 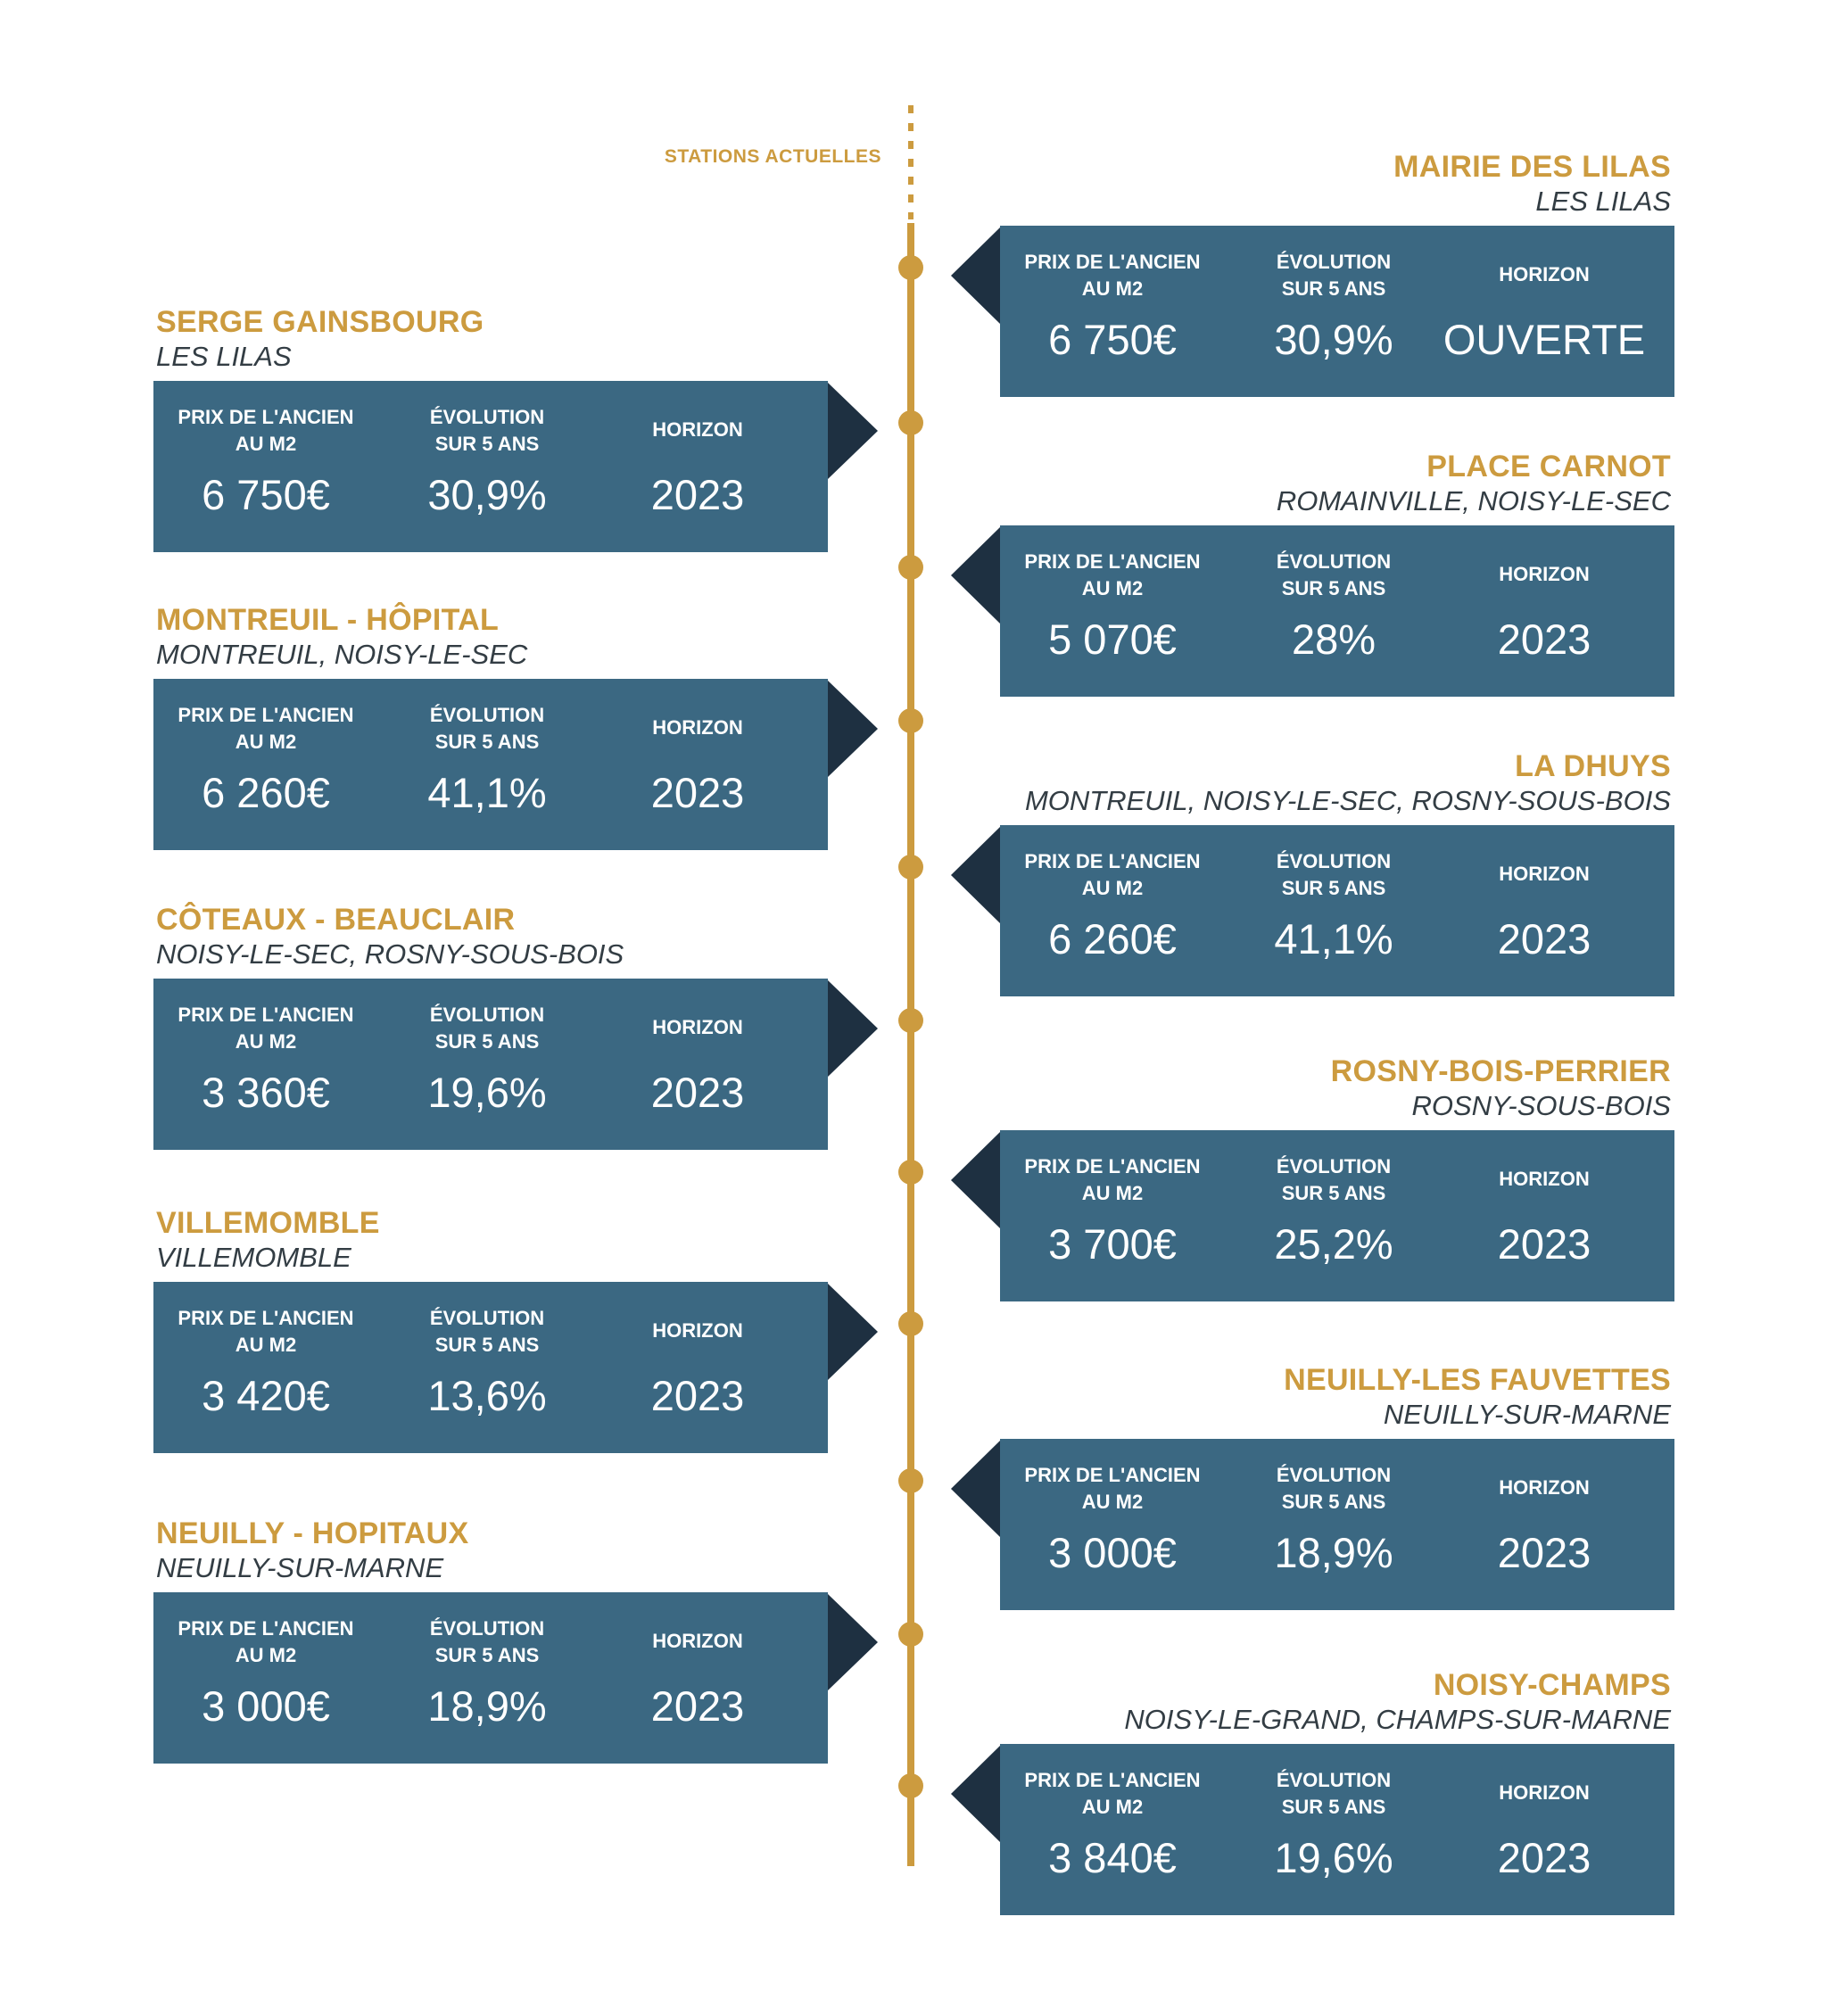 What do you see at coordinates (1112, 1857) in the screenshot?
I see `price-value: 3 840€` at bounding box center [1112, 1857].